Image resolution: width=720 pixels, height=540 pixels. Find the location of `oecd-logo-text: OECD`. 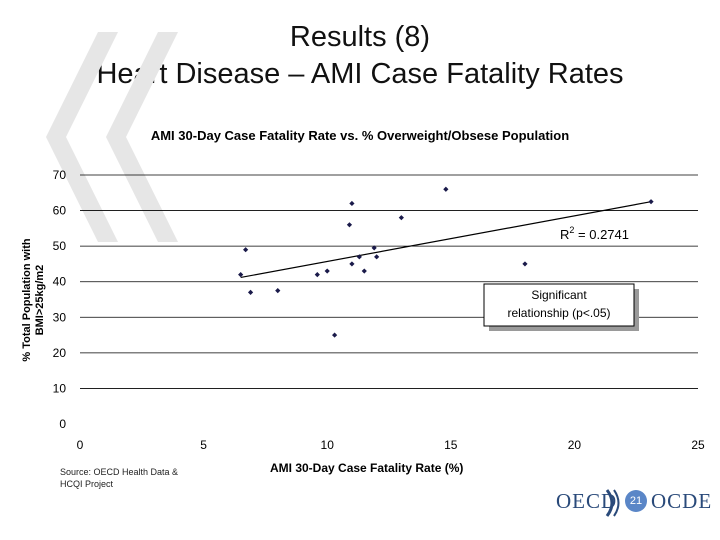

oecd-logo-text: OECD is located at coordinates (587, 501).